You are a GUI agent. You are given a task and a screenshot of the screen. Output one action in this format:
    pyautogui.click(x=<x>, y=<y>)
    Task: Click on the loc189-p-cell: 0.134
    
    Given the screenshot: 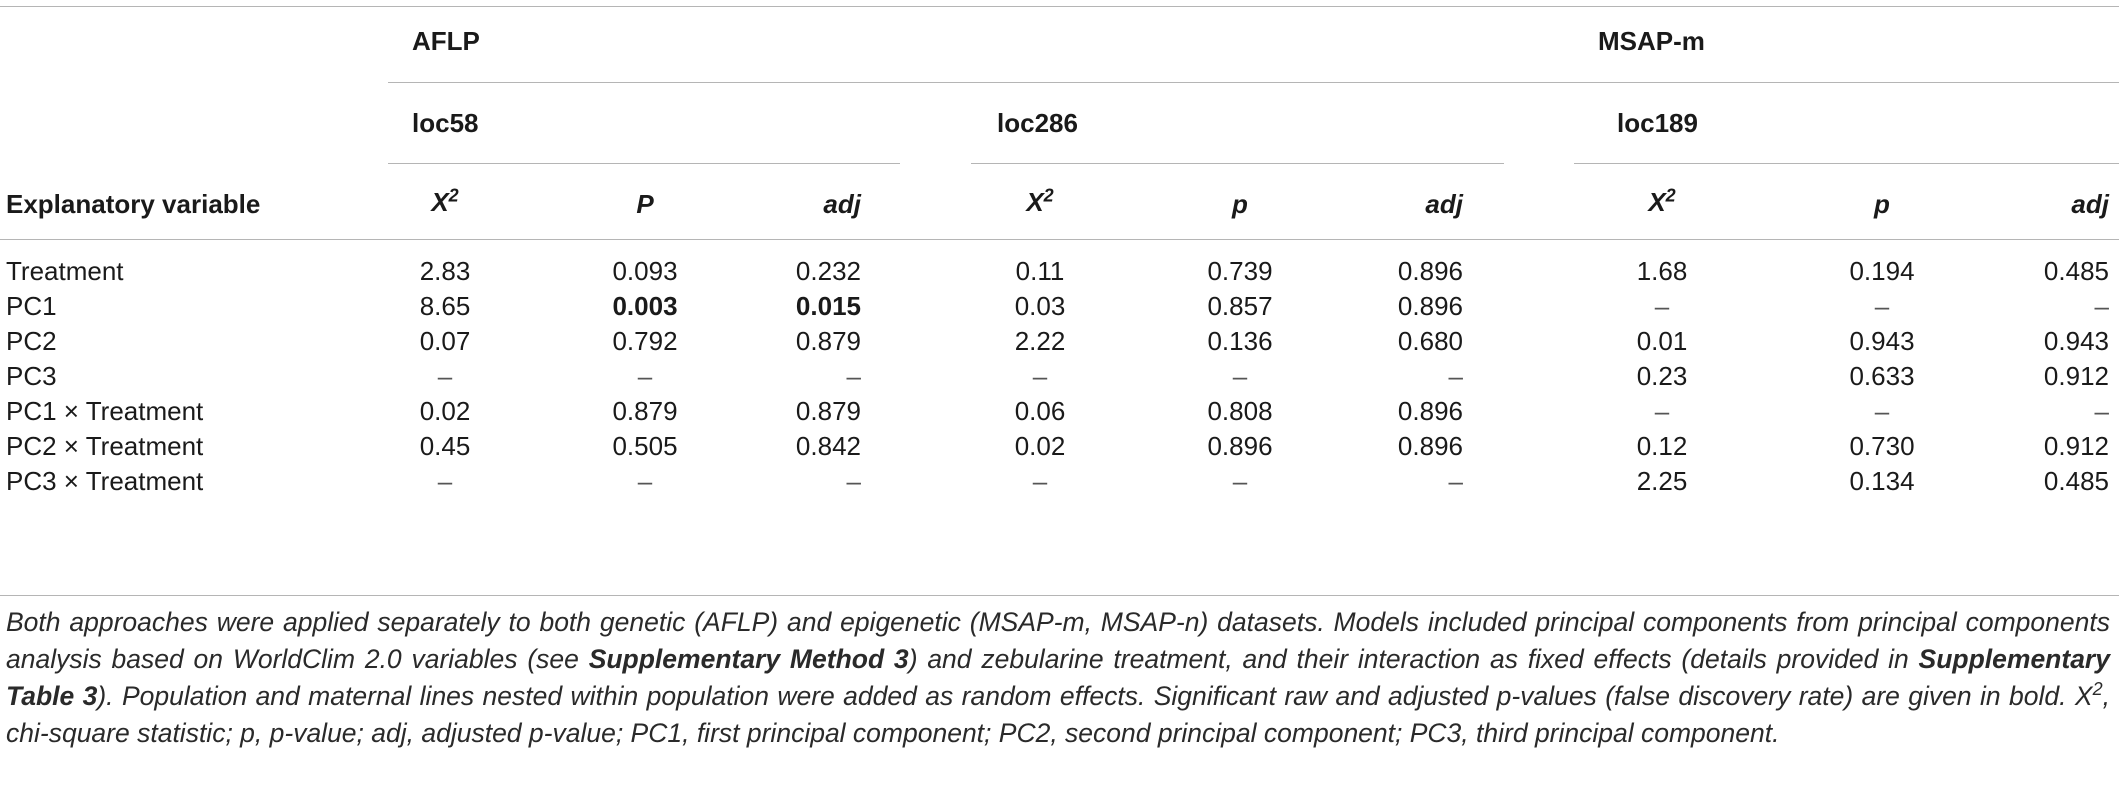 What is the action you would take?
    pyautogui.click(x=1882, y=481)
    